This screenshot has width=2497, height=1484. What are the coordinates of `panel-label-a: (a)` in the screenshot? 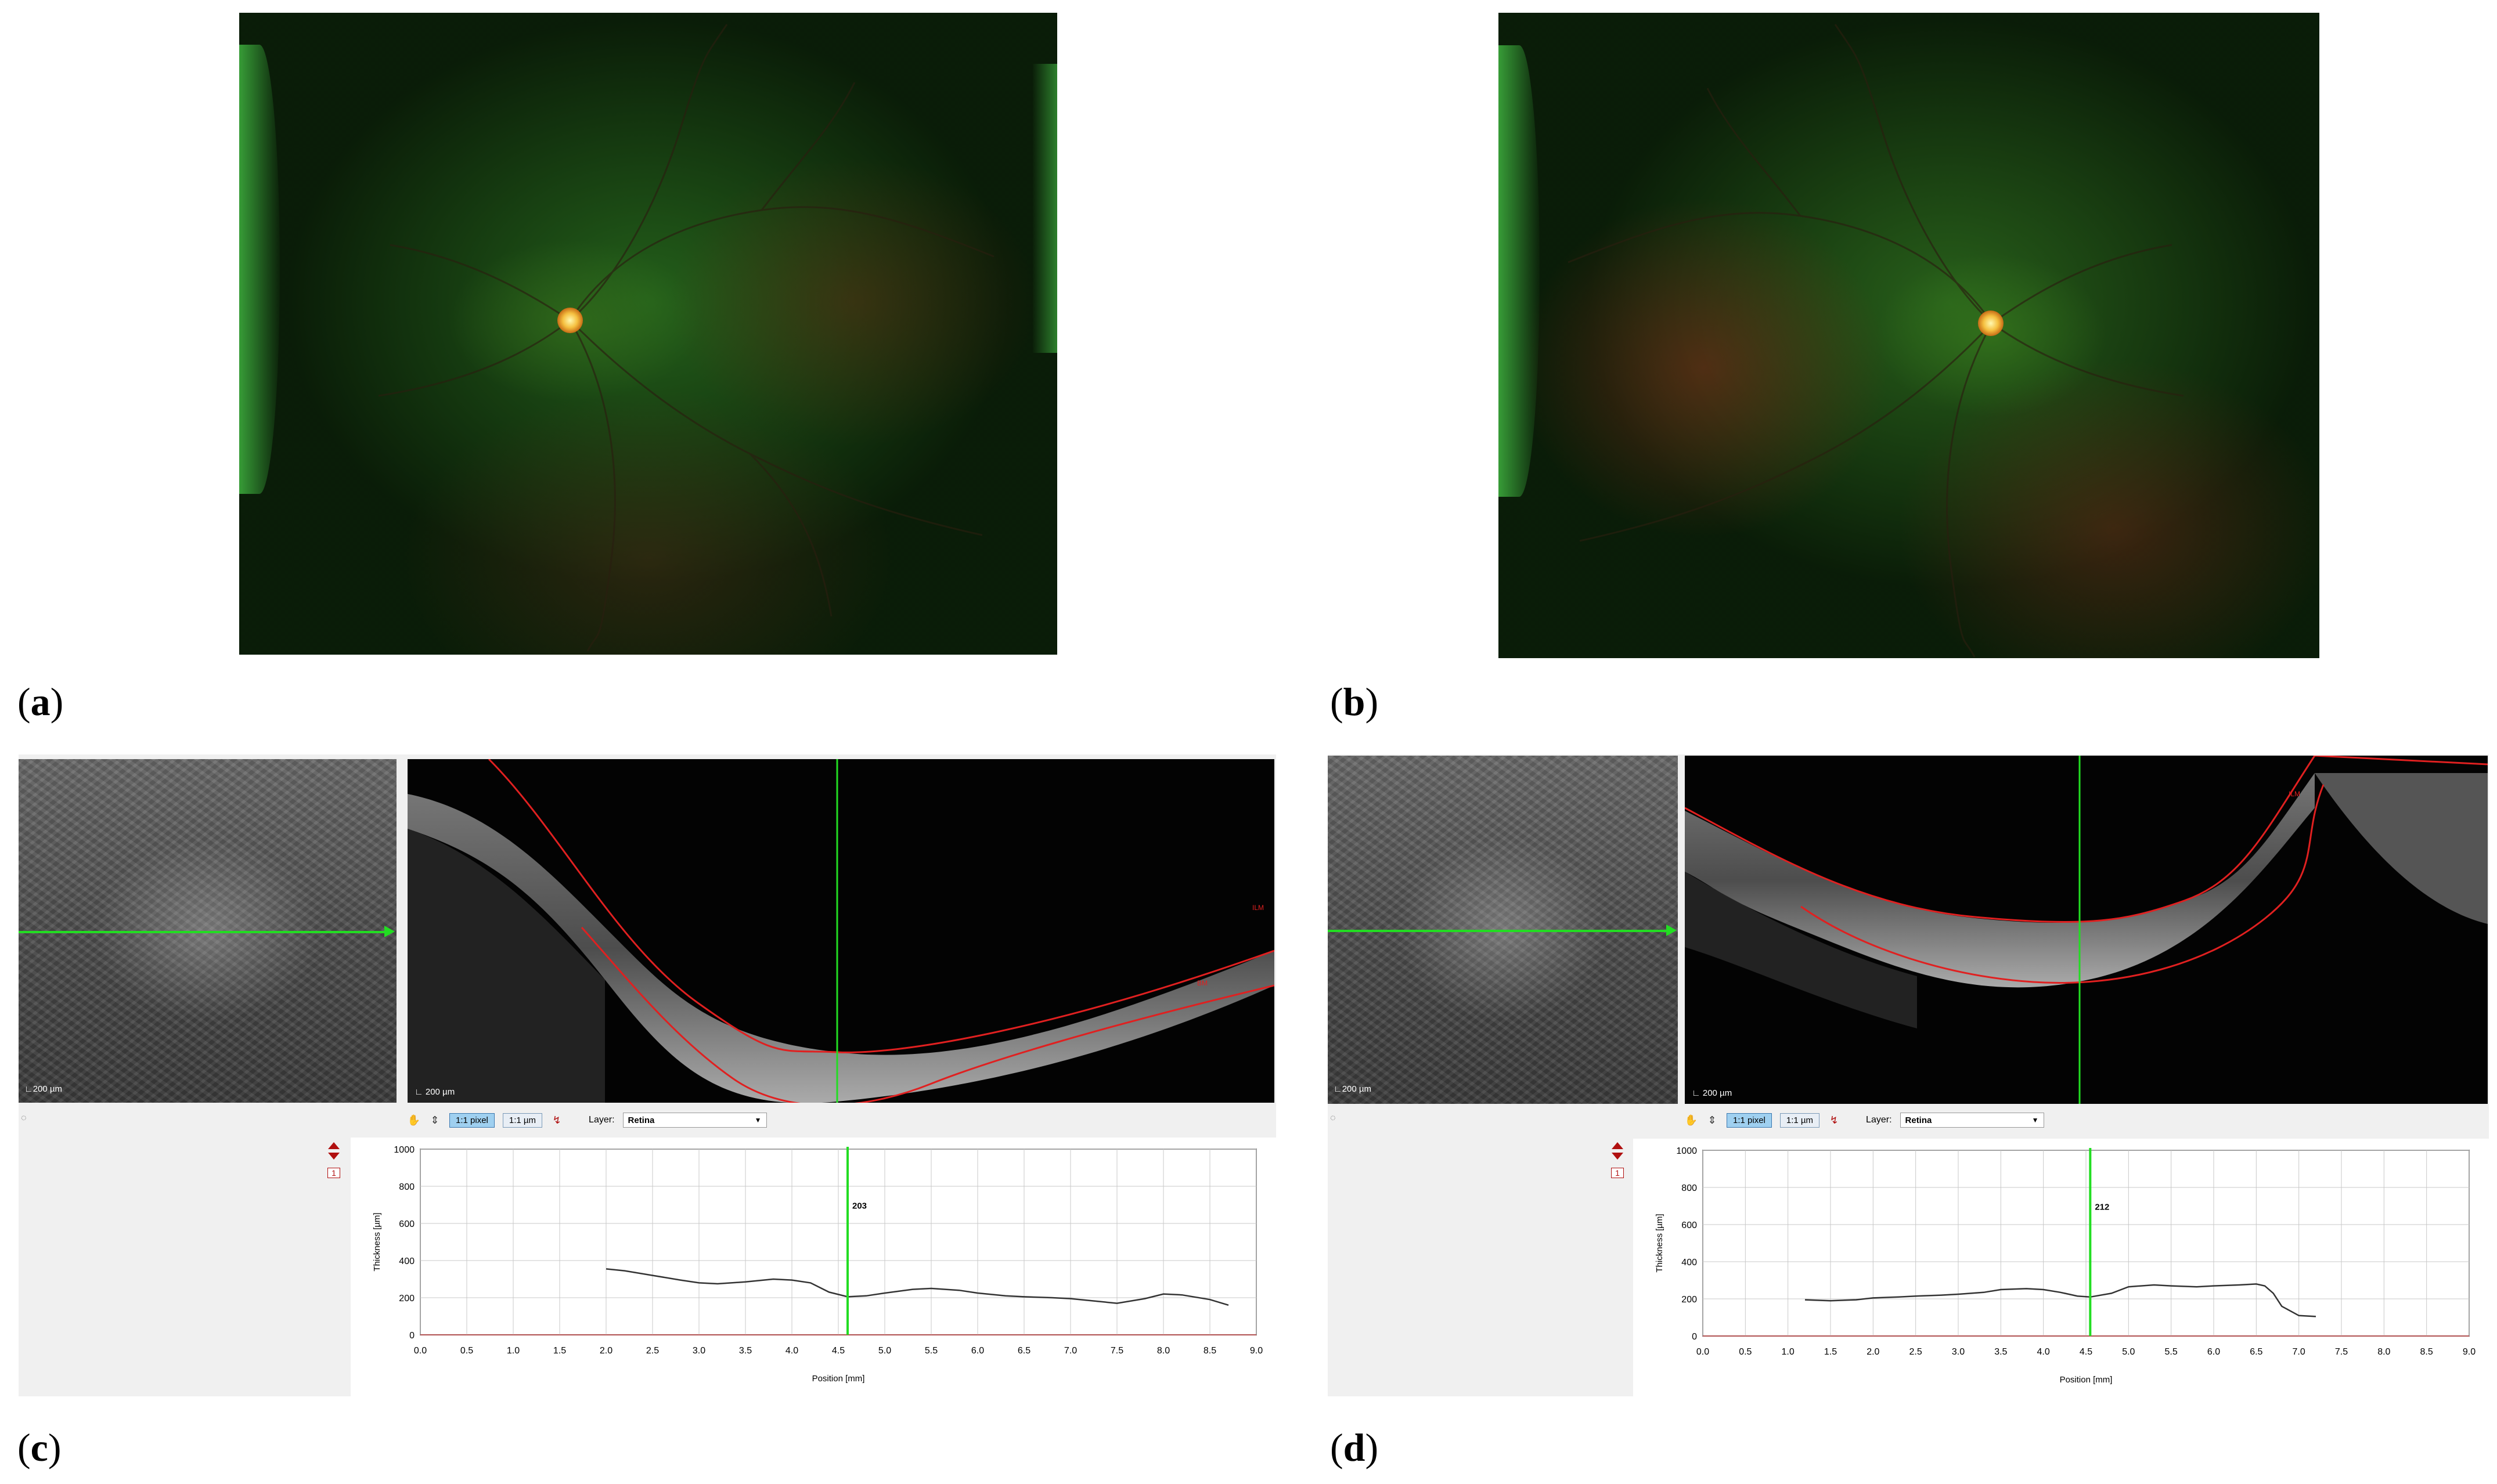 It's located at (40, 702).